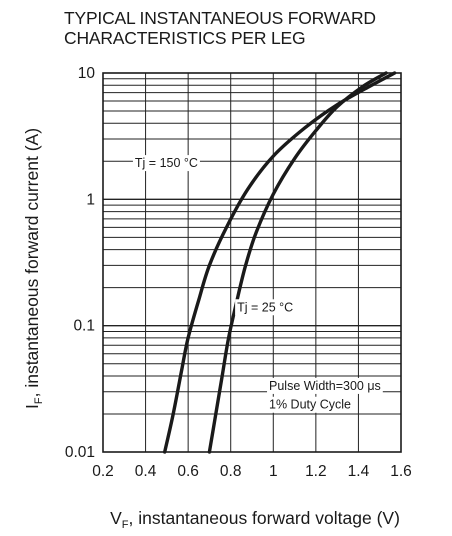 This screenshot has width=452, height=536. I want to click on y-axis-label-rest: , instantaneous forward current (A), so click(32, 262).